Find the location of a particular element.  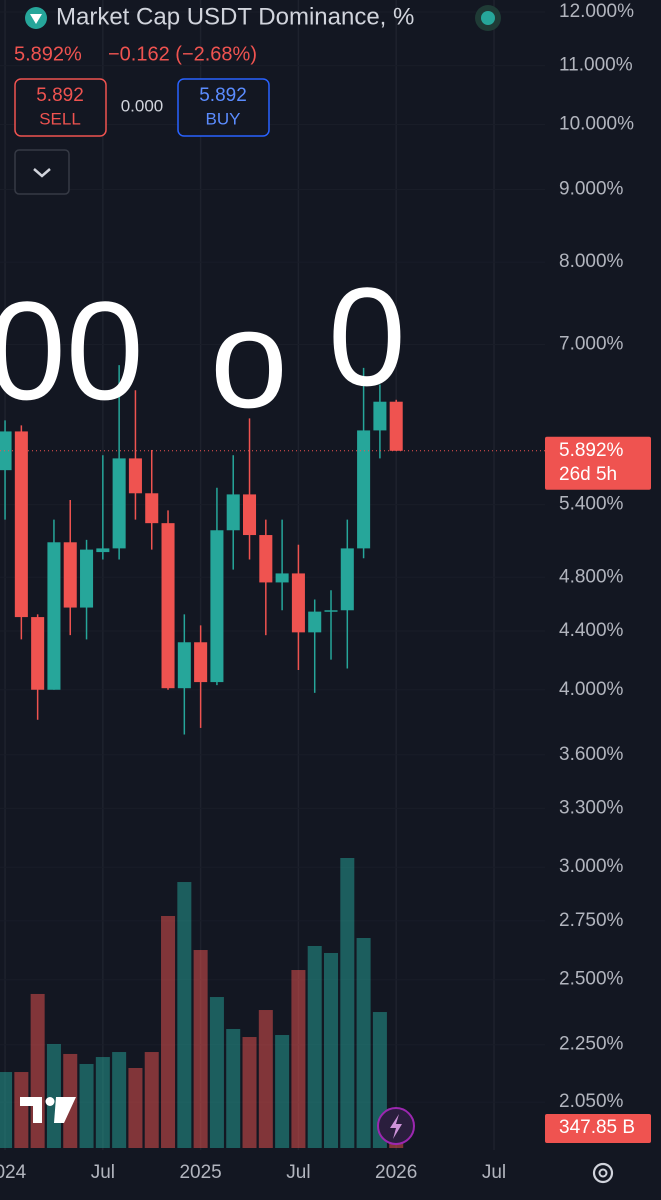

price-label-box is located at coordinates (598, 463).